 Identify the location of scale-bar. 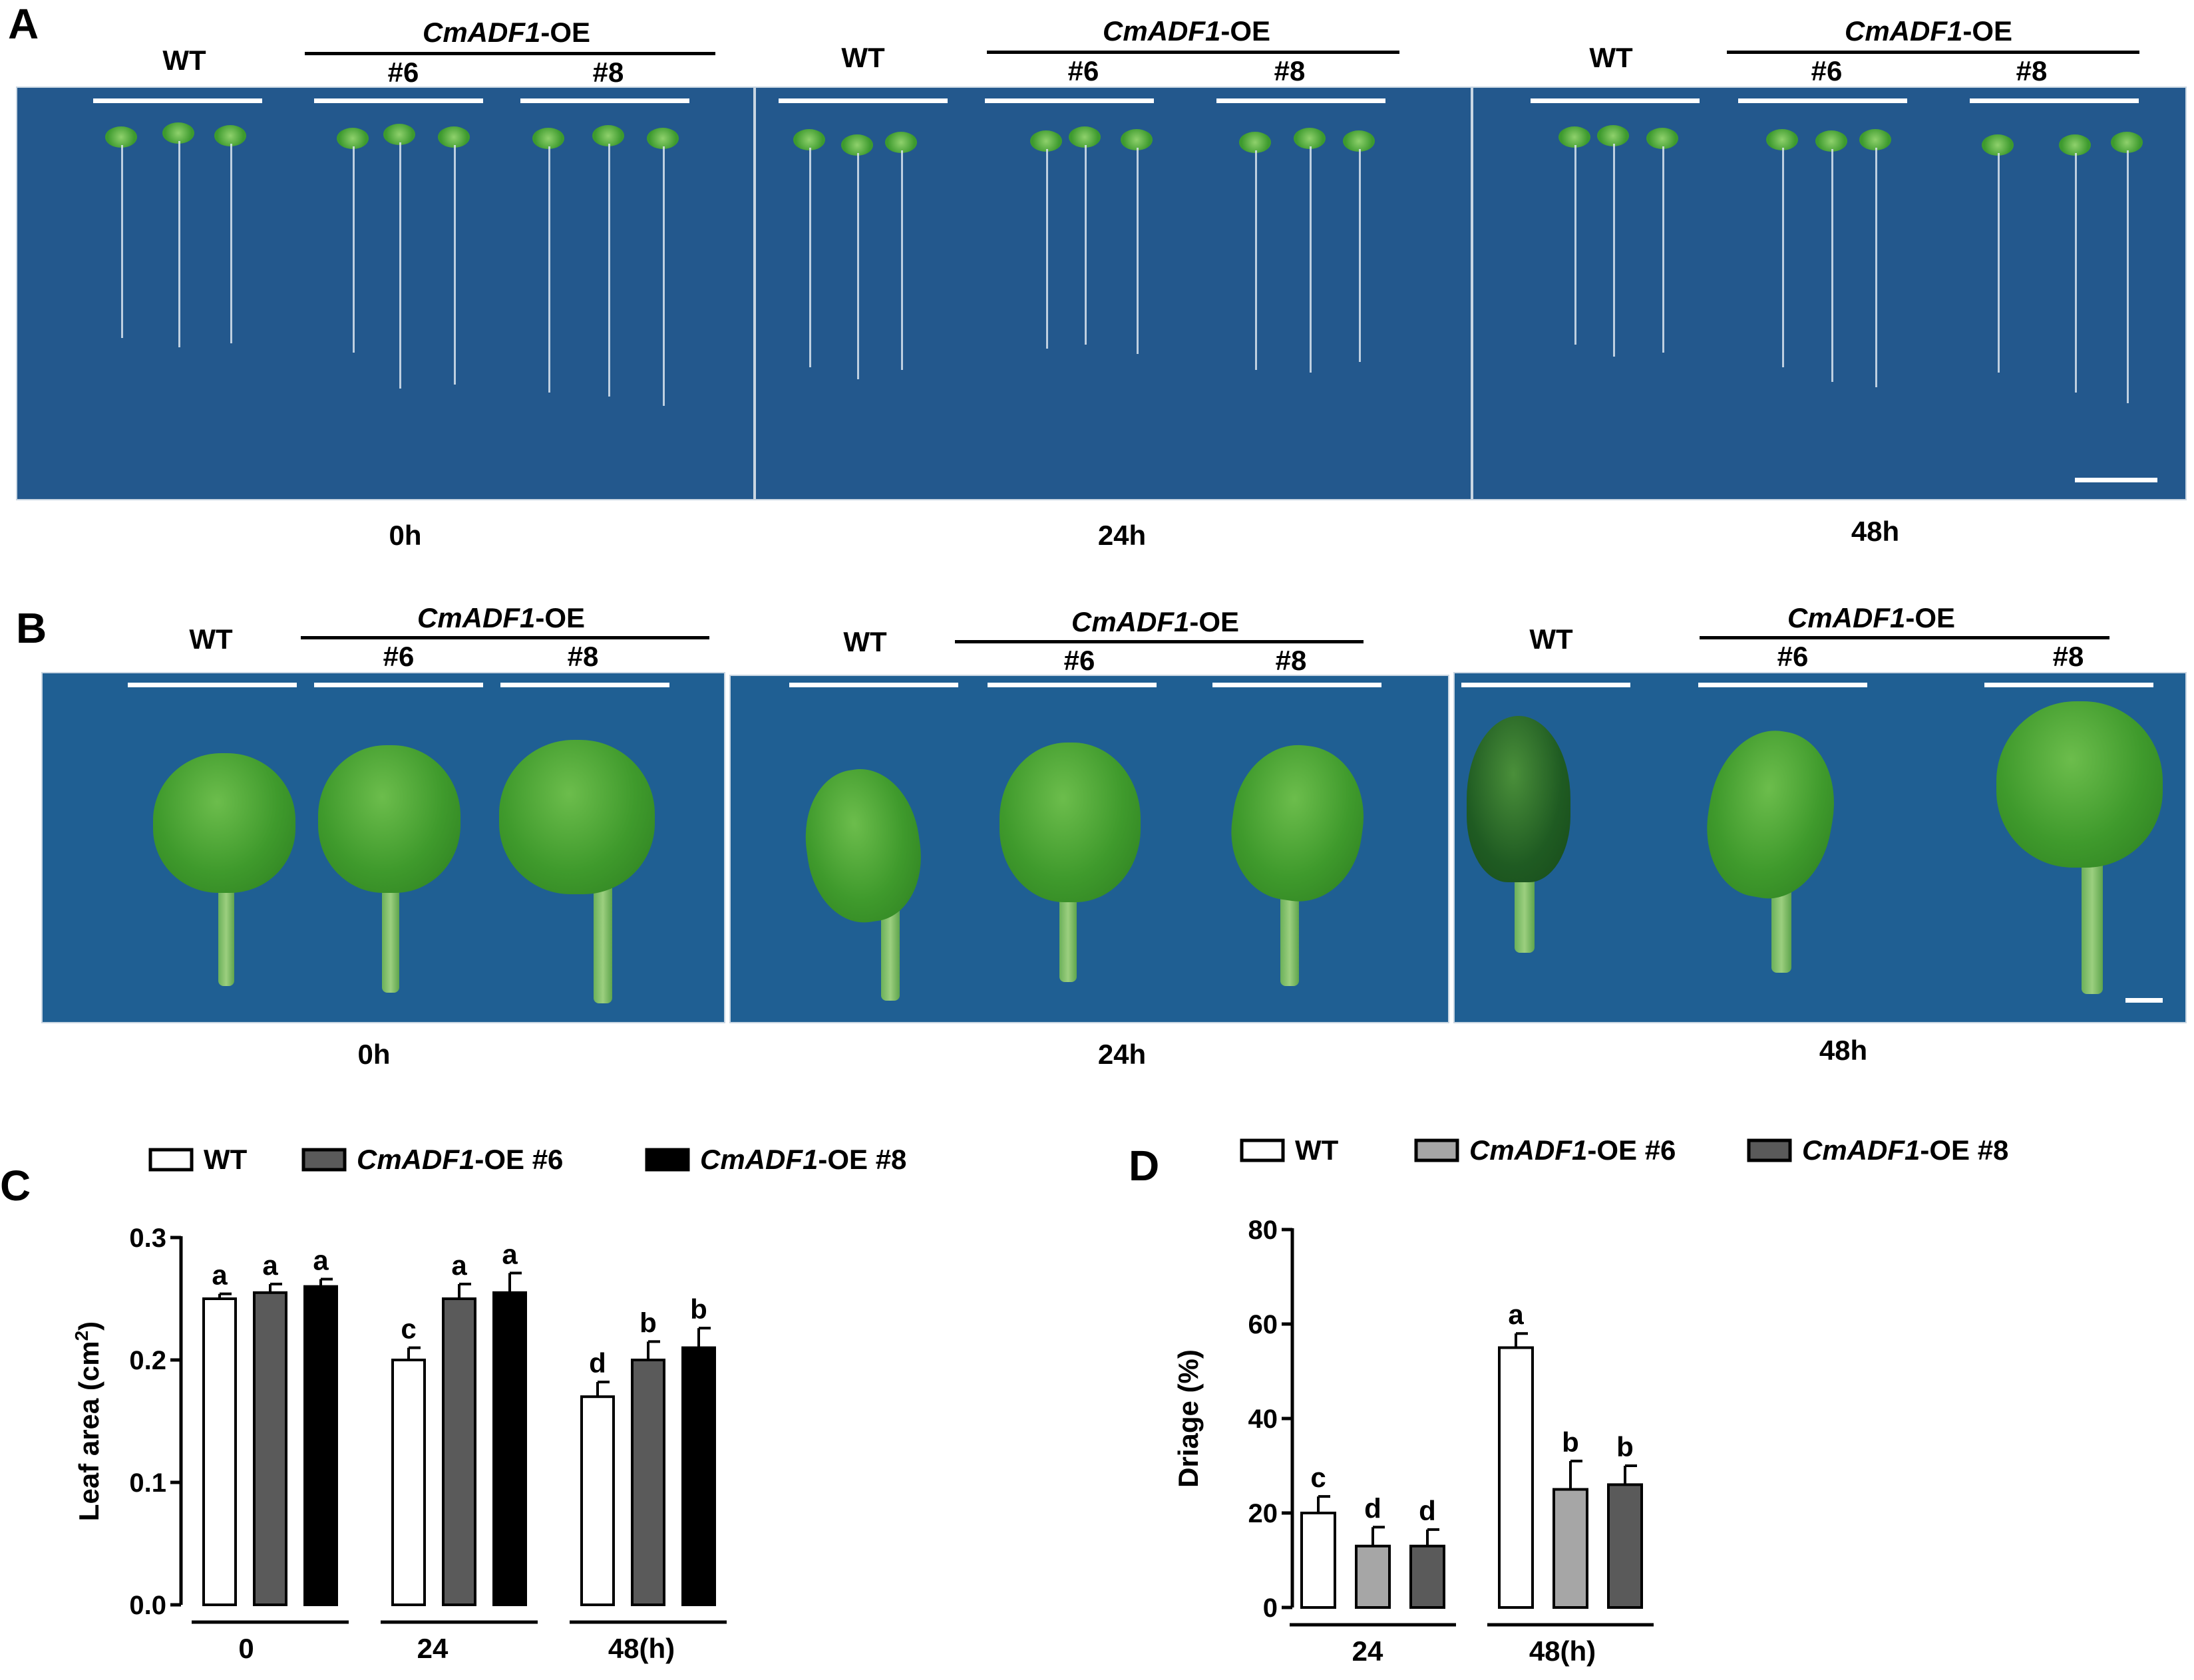
(2144, 1001).